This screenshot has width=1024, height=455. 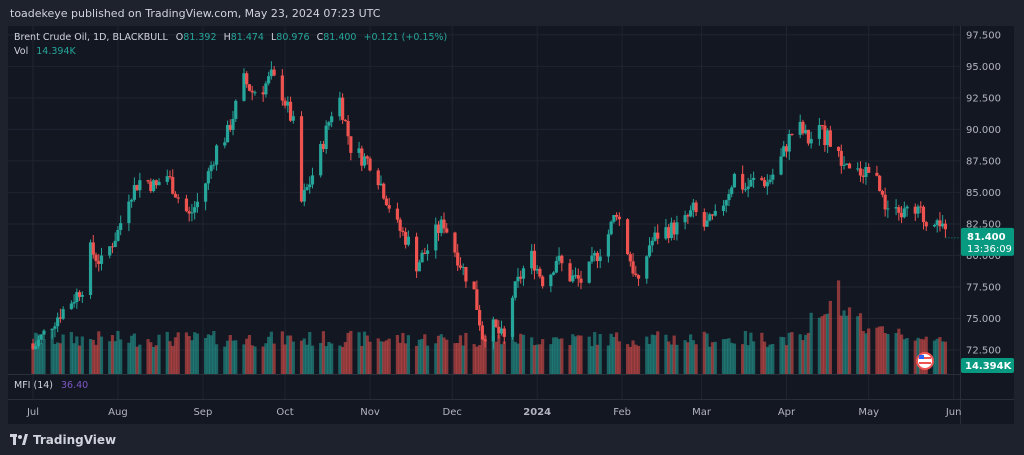 I want to click on volume-badge: 14.394K, so click(x=987, y=365).